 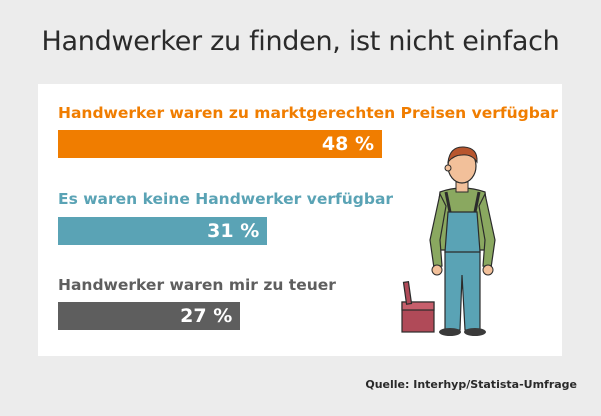 I want to click on bar-label-3: Handwerker waren mir zu teuer, so click(x=197, y=285).